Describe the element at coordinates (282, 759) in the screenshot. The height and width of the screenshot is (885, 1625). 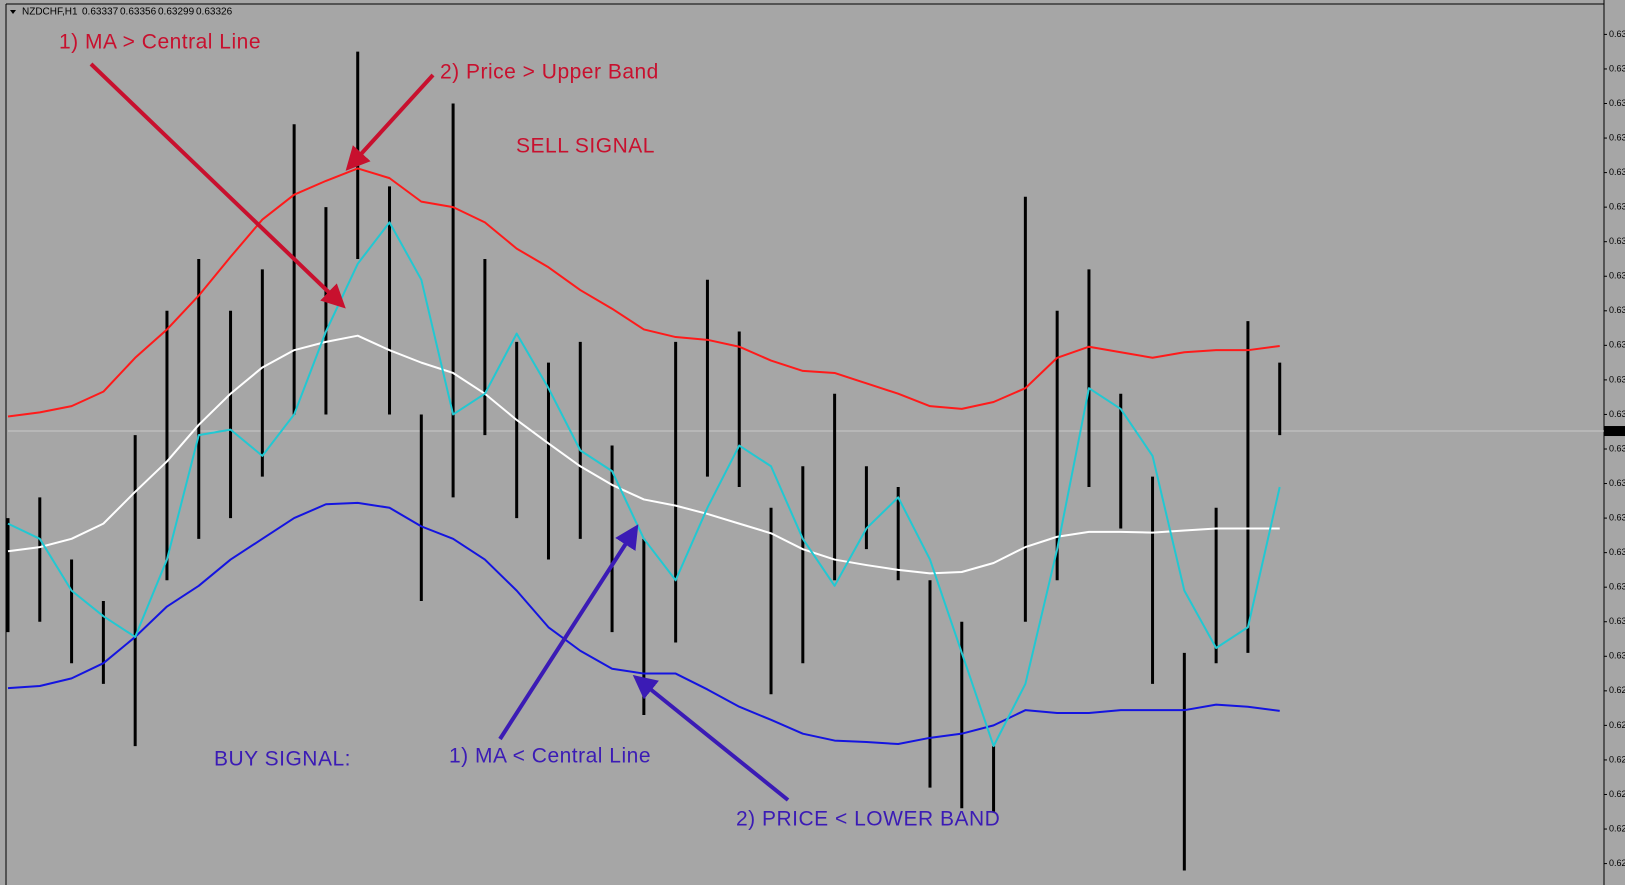
I see `annotation: BUY SIGNAL:` at that location.